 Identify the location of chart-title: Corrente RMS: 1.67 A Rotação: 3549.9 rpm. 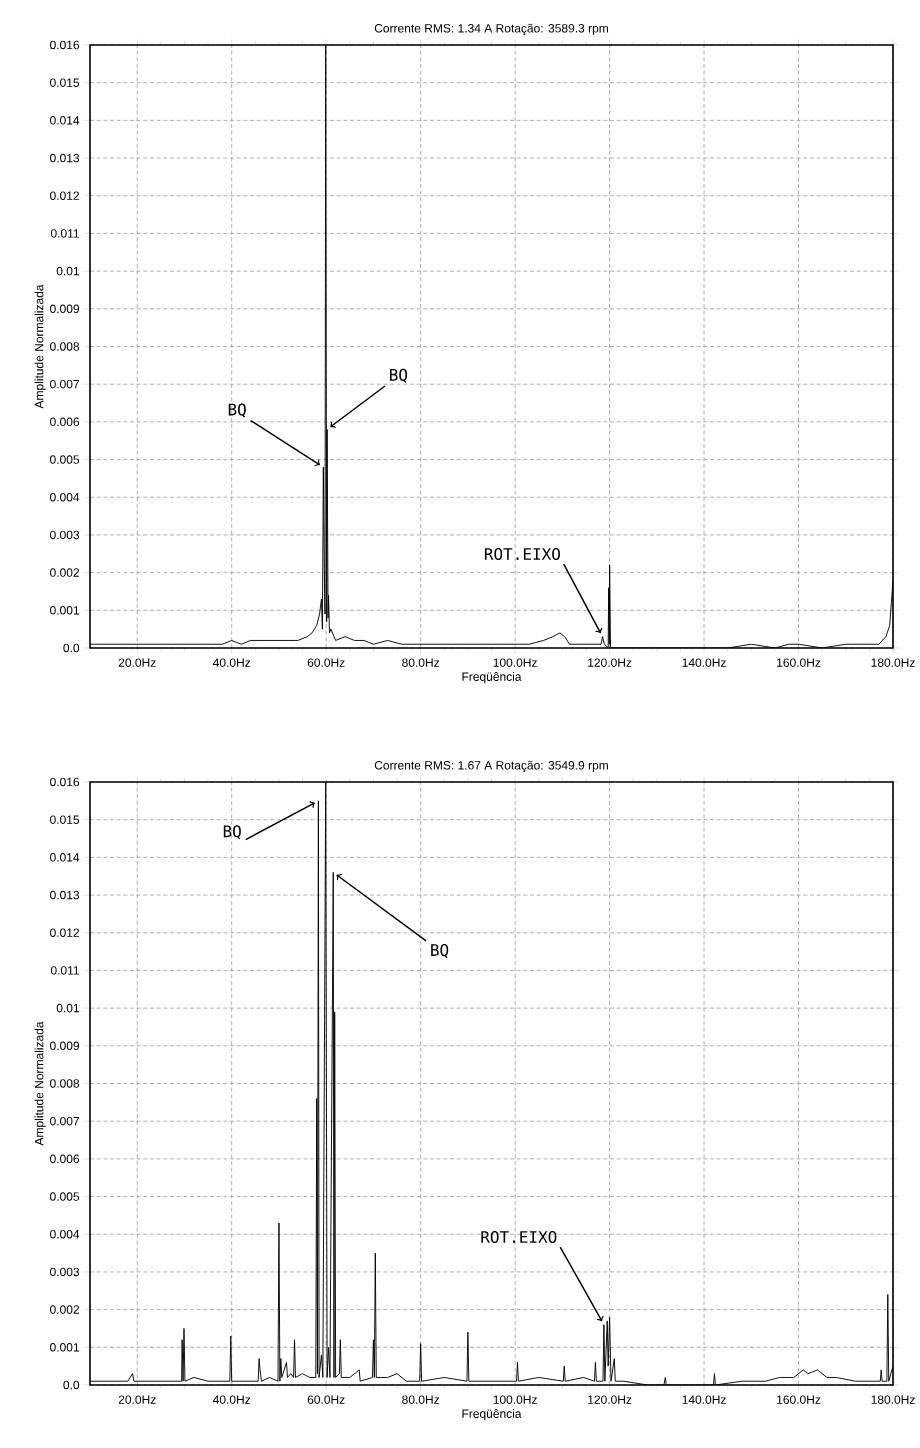
(491, 766).